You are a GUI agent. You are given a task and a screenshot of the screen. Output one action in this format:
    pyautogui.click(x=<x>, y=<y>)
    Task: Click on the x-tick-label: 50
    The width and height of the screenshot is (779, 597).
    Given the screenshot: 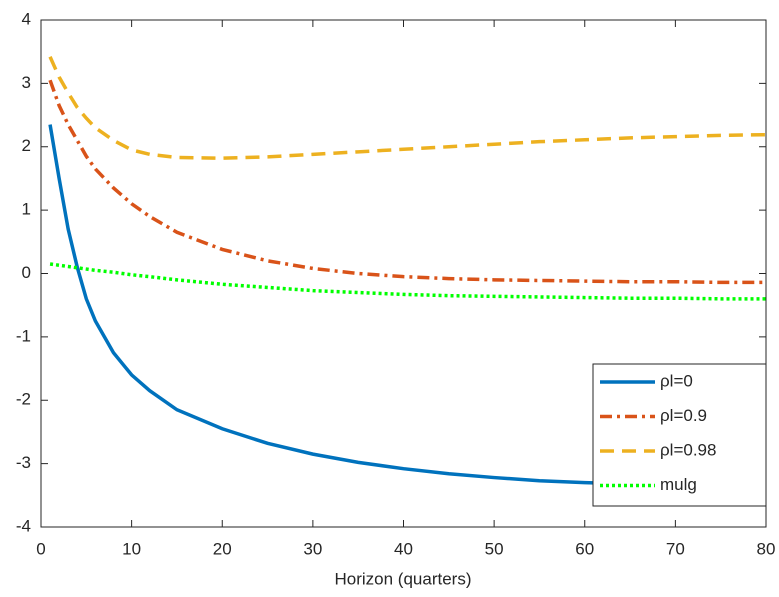 What is the action you would take?
    pyautogui.click(x=494, y=548)
    